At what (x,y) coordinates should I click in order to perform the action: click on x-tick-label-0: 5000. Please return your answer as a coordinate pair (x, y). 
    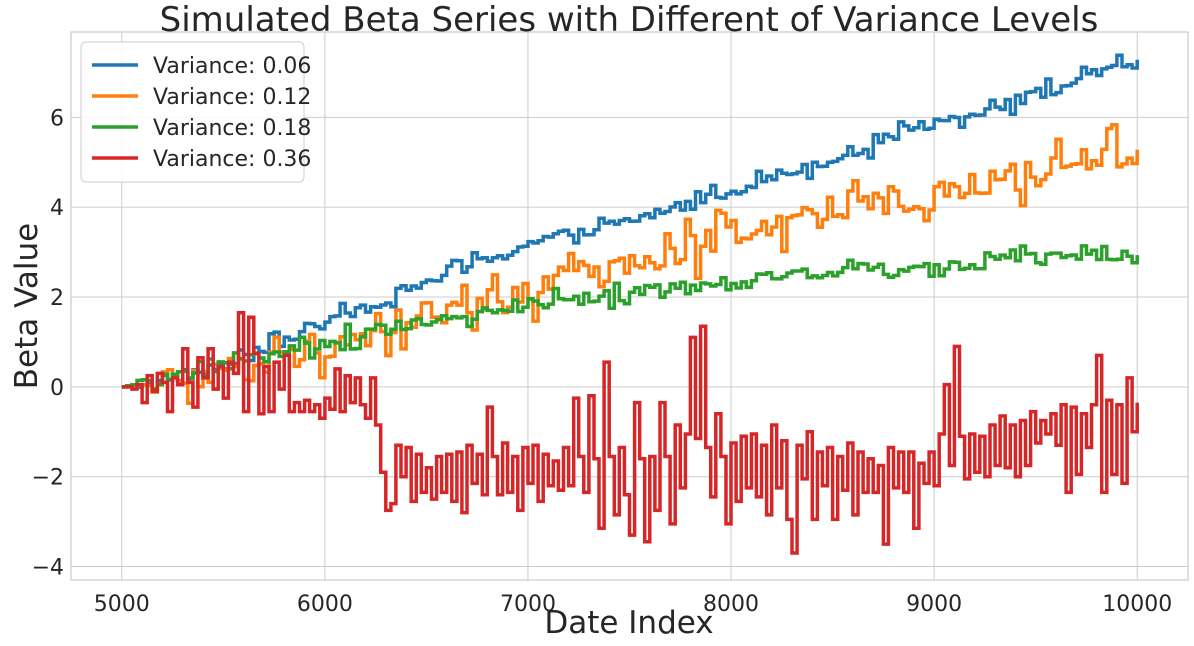
    Looking at the image, I should click on (122, 604).